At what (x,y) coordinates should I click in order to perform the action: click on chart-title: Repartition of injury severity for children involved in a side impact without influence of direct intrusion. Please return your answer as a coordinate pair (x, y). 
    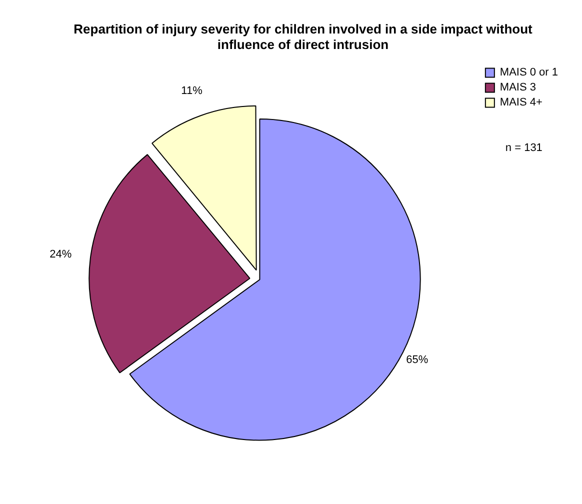
    Looking at the image, I should click on (304, 36).